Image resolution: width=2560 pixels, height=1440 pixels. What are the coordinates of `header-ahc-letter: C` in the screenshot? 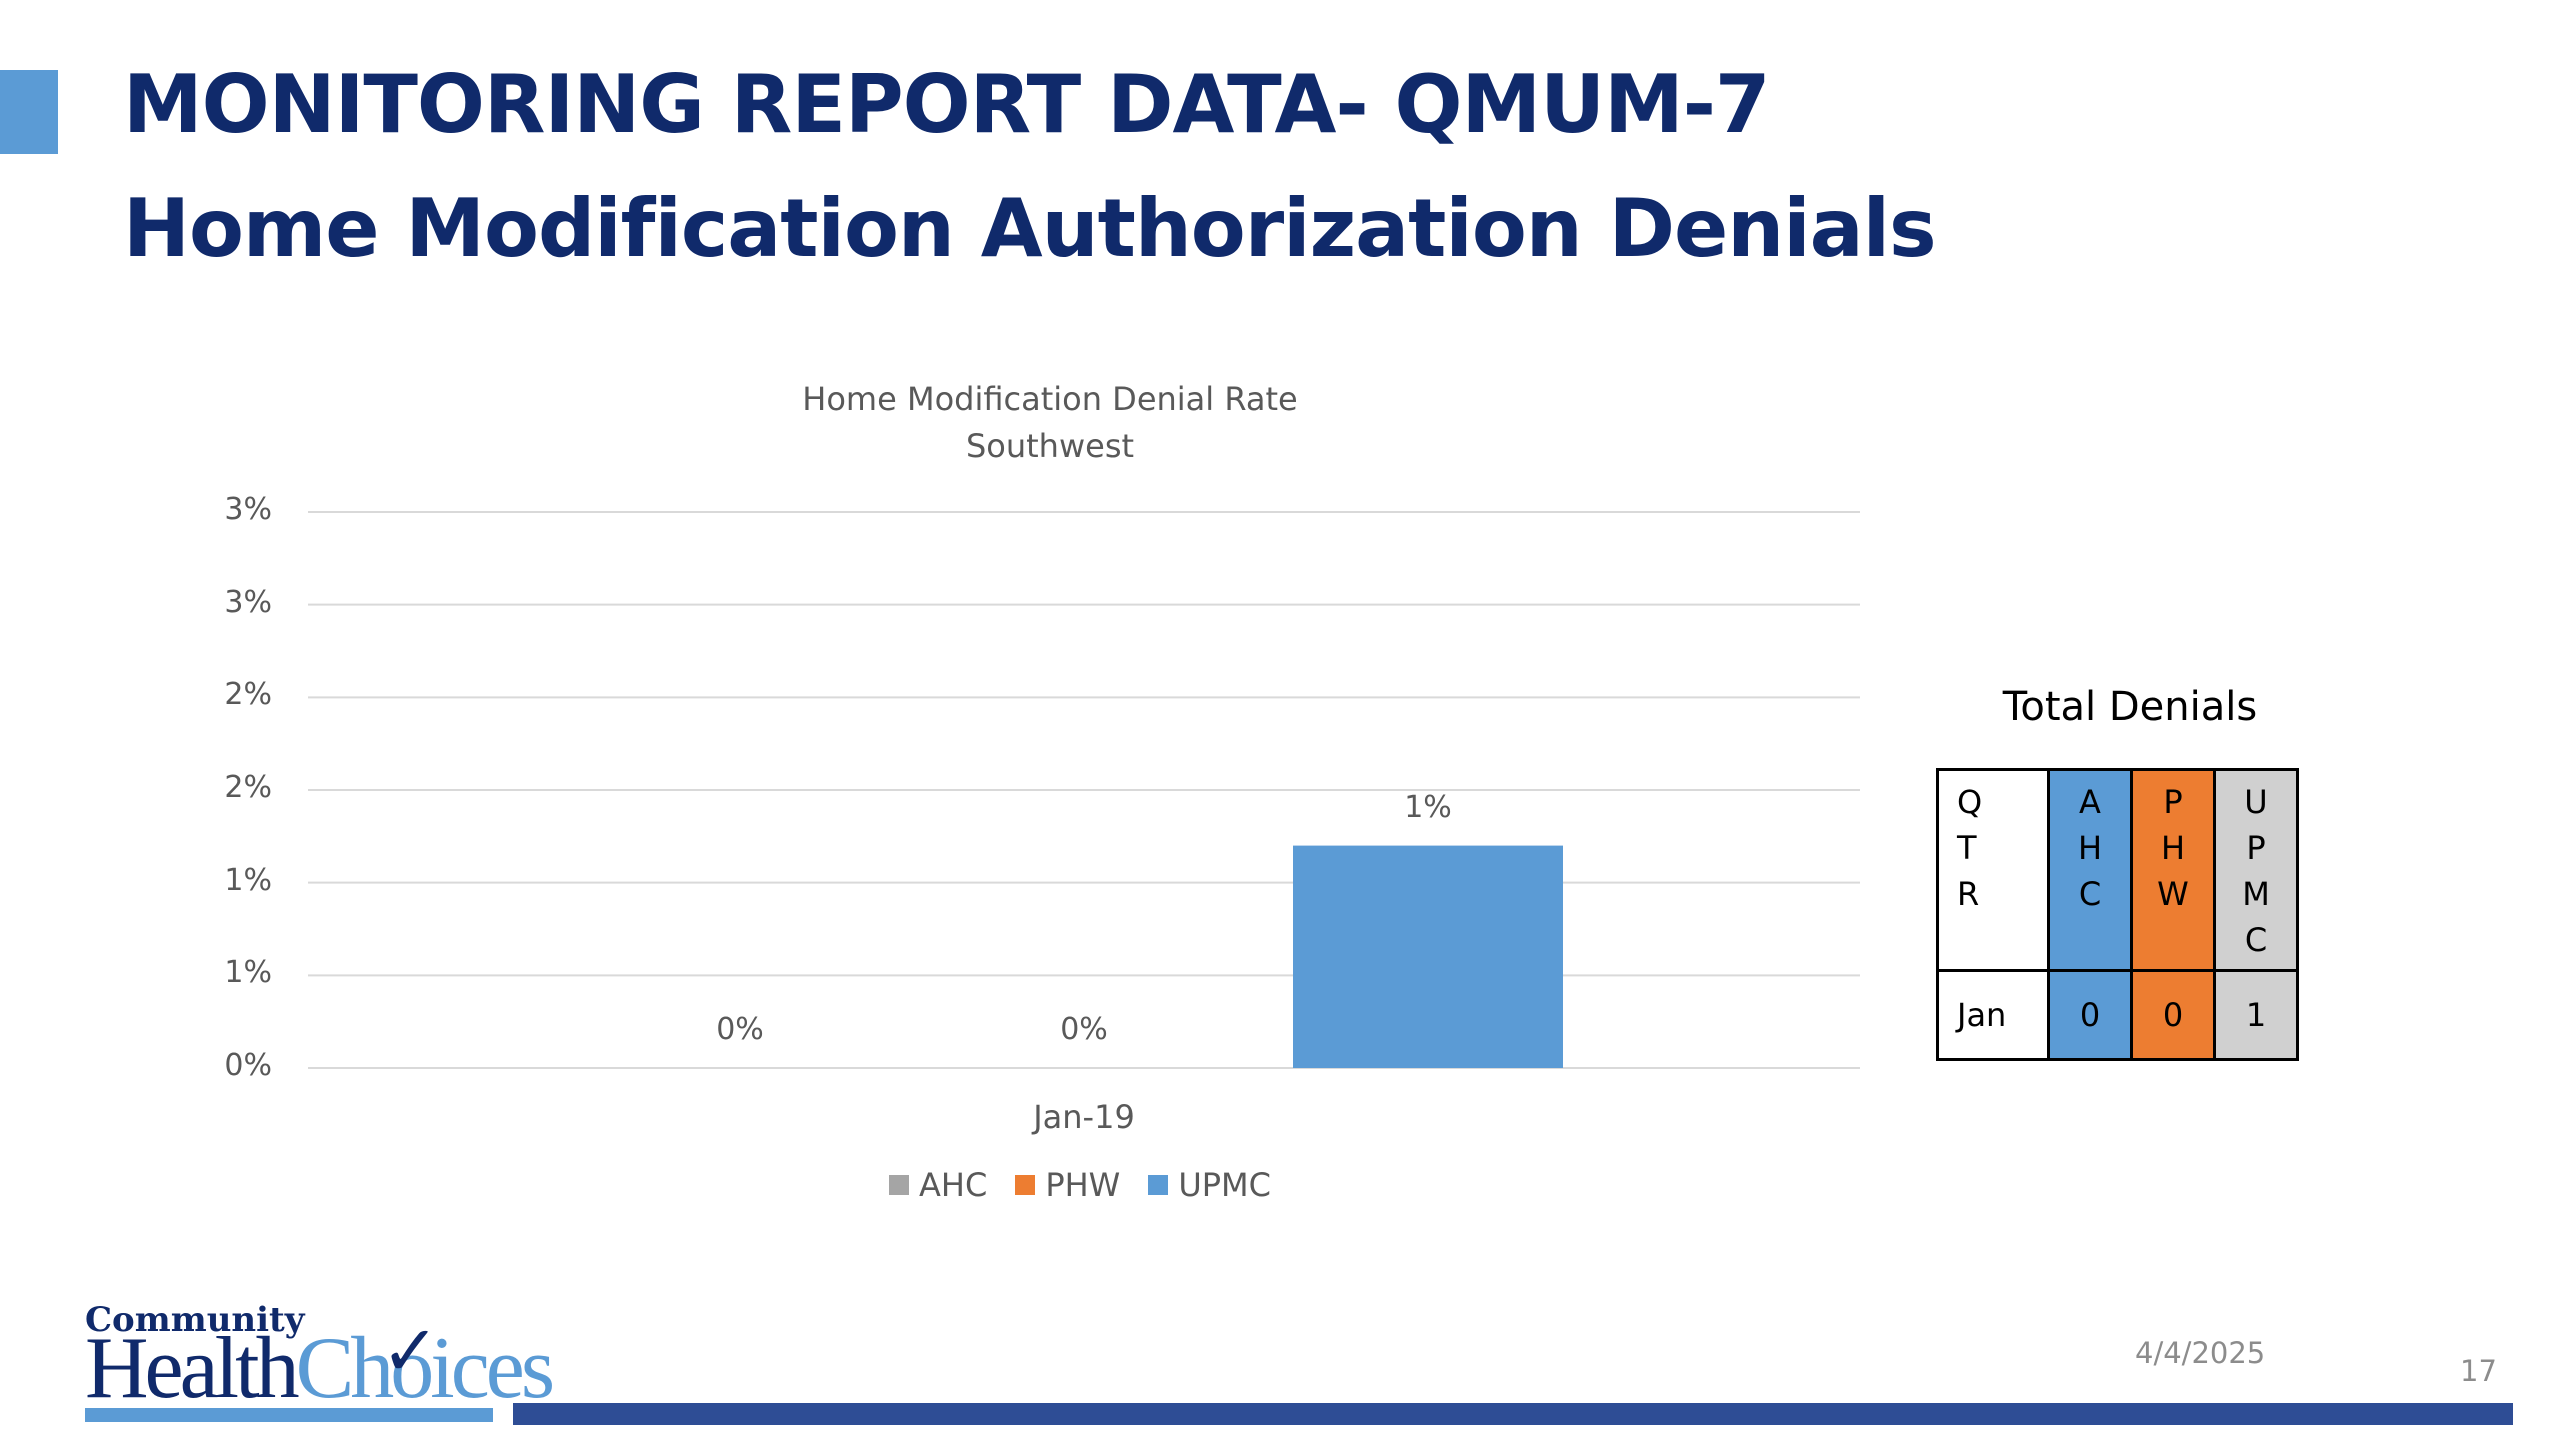 It's located at (2090, 894).